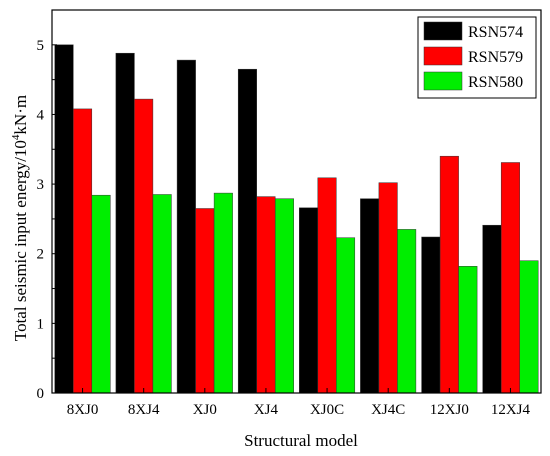  I want to click on legend-label-RSN579: RSN579, so click(495, 57).